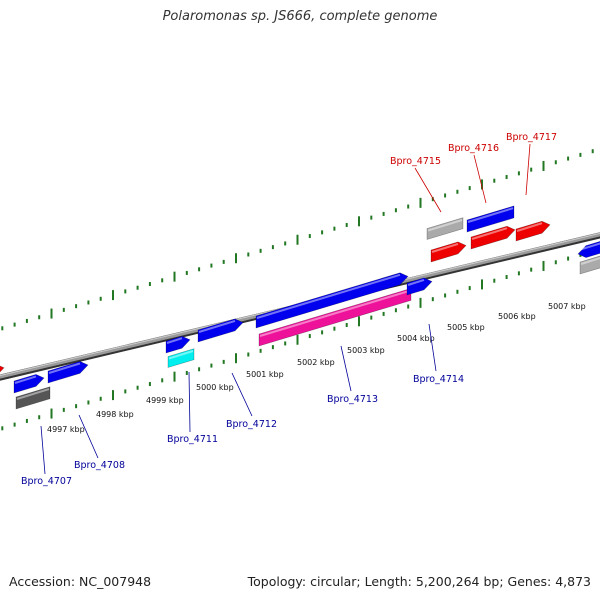 This screenshot has height=600, width=600. I want to click on kbp-label: 4998 kbp, so click(115, 414).